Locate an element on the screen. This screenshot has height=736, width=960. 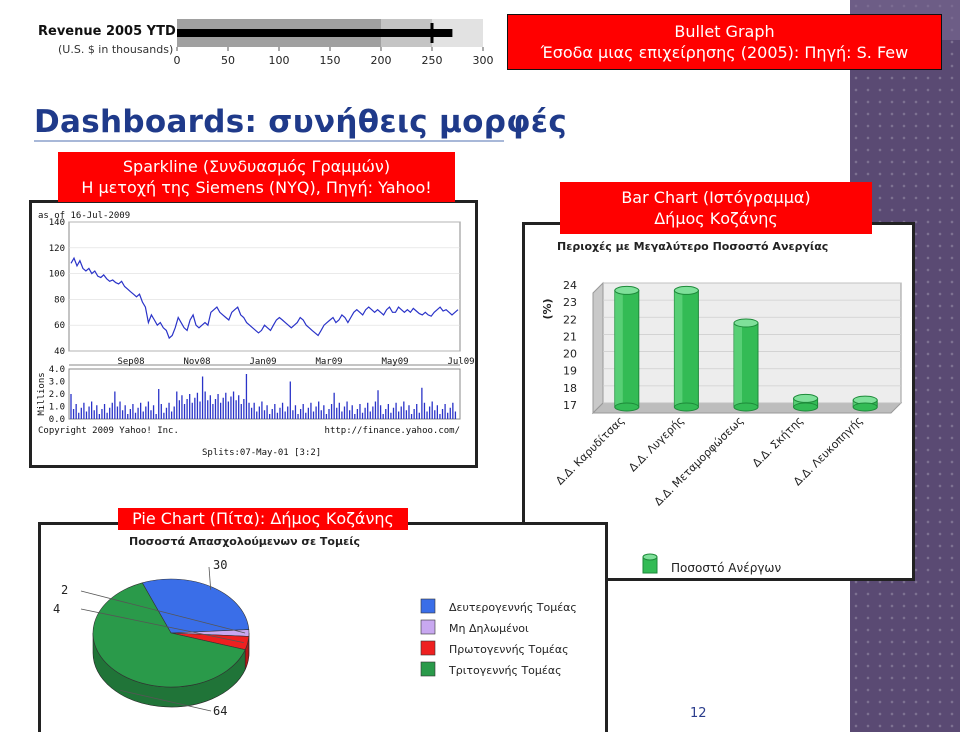
bullet-tick-label-6: 300 is located at coordinates (483, 60).